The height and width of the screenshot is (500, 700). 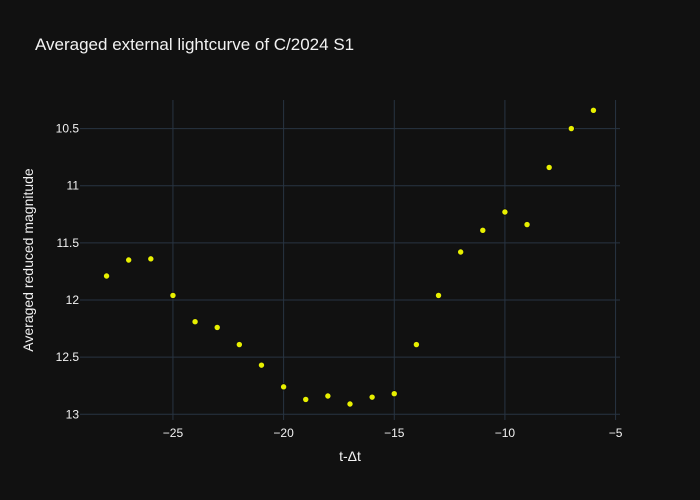 What do you see at coordinates (68, 243) in the screenshot?
I see `y-tick-label: 11.5` at bounding box center [68, 243].